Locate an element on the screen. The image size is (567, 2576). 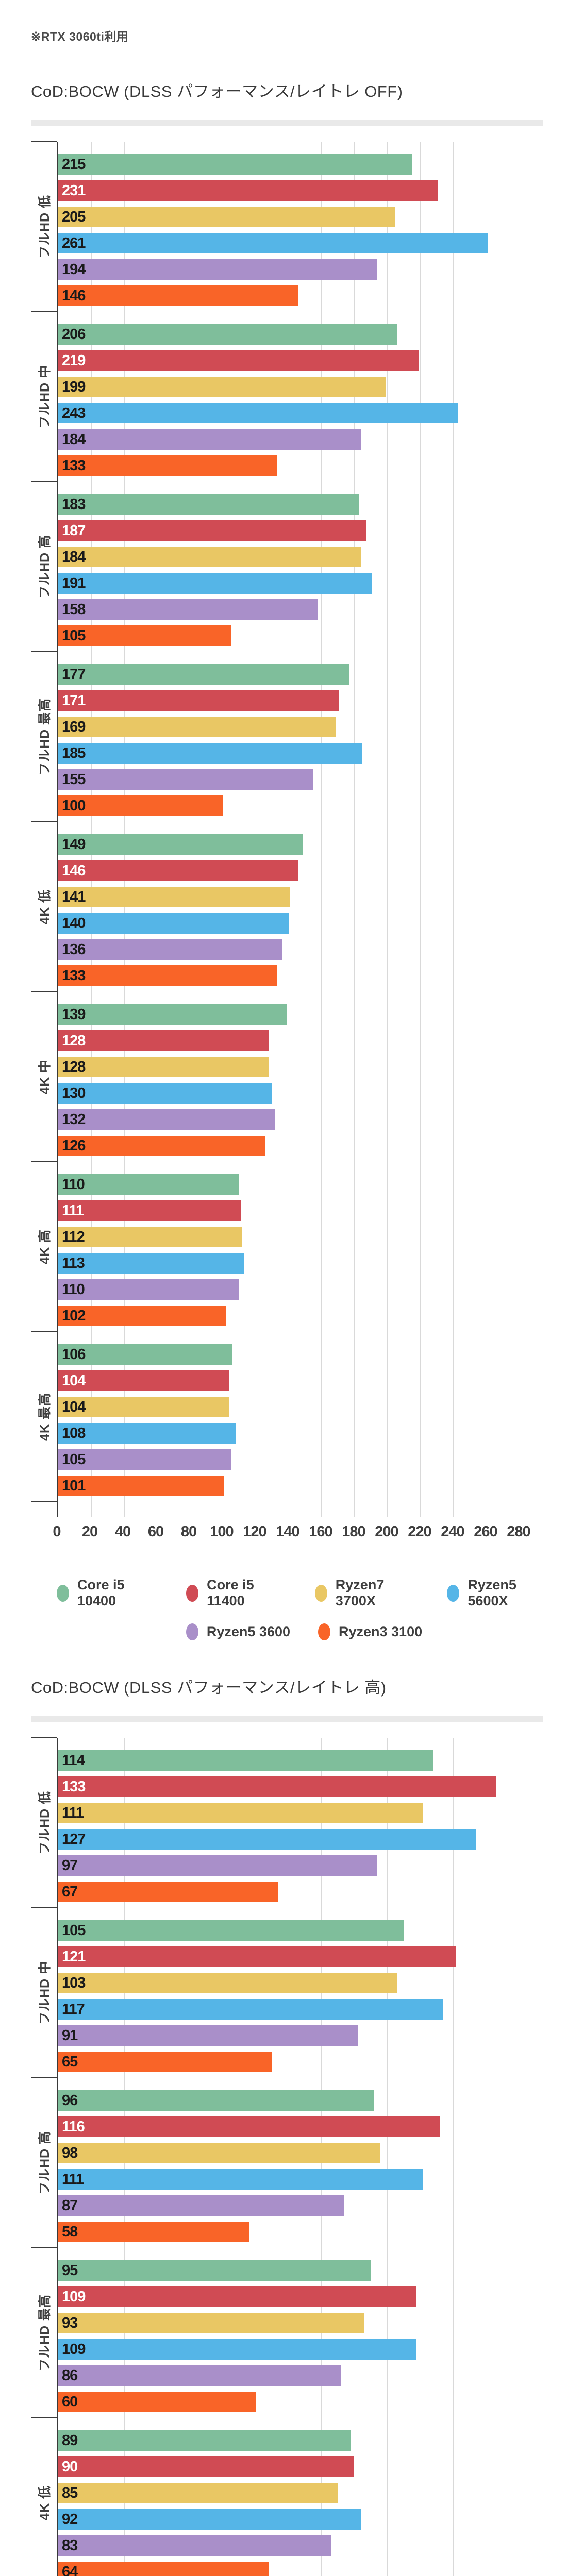
legend-row: Ryzen5 3600 Ryzen3 3100 is located at coordinates (305, 1631).